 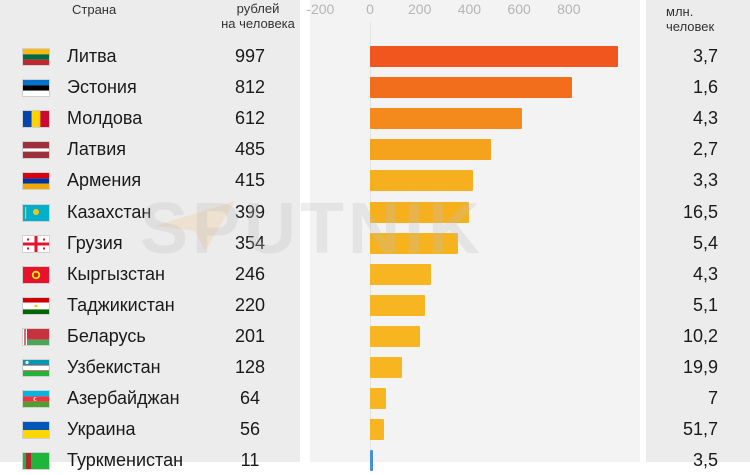 I want to click on table-row: Таджикистан 220 5,1, so click(x=375, y=304).